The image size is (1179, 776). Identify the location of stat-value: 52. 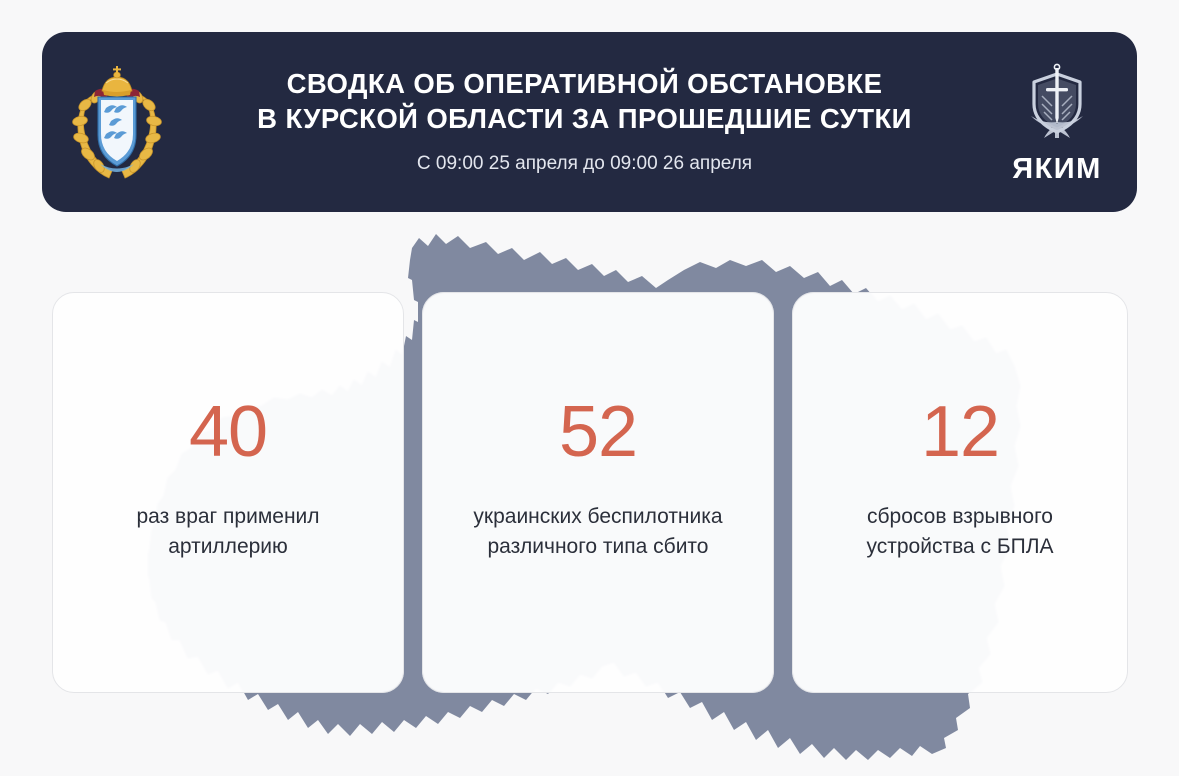
(598, 432).